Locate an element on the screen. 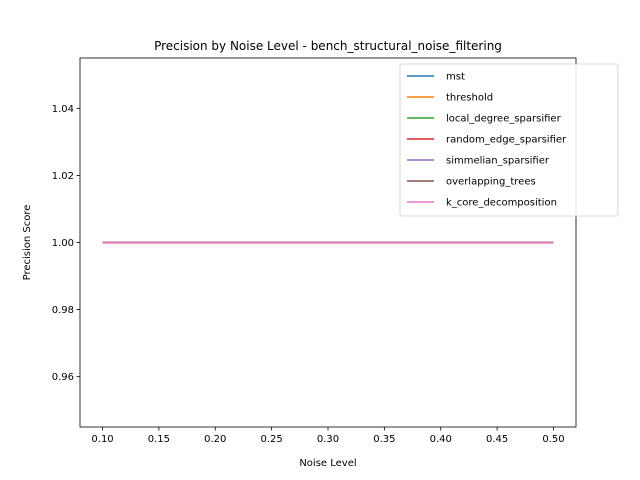 The height and width of the screenshot is (480, 640). legend-box is located at coordinates (509, 140).